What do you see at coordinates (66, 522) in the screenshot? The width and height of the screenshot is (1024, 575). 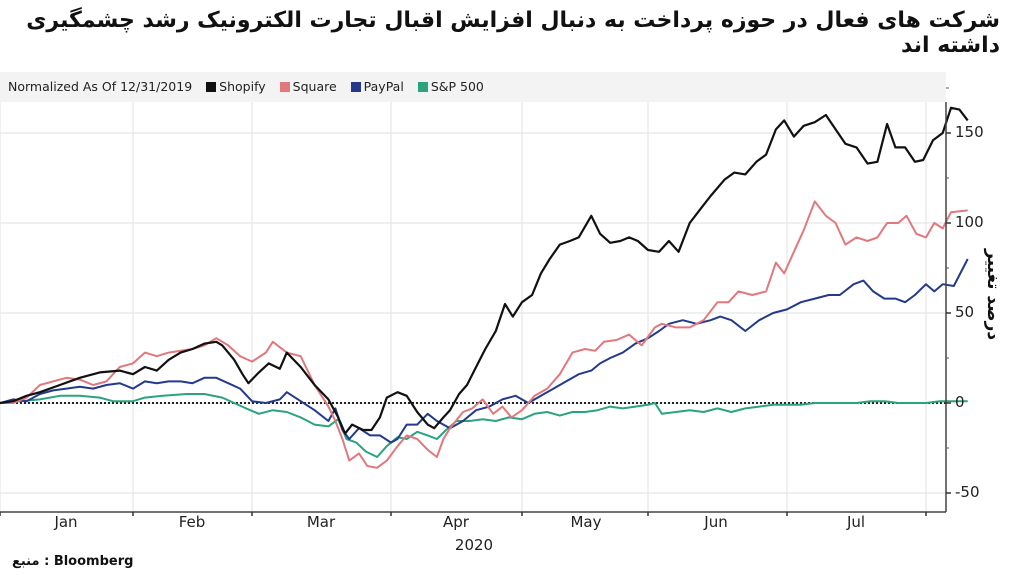 I see `x-tick-jan: Jan` at bounding box center [66, 522].